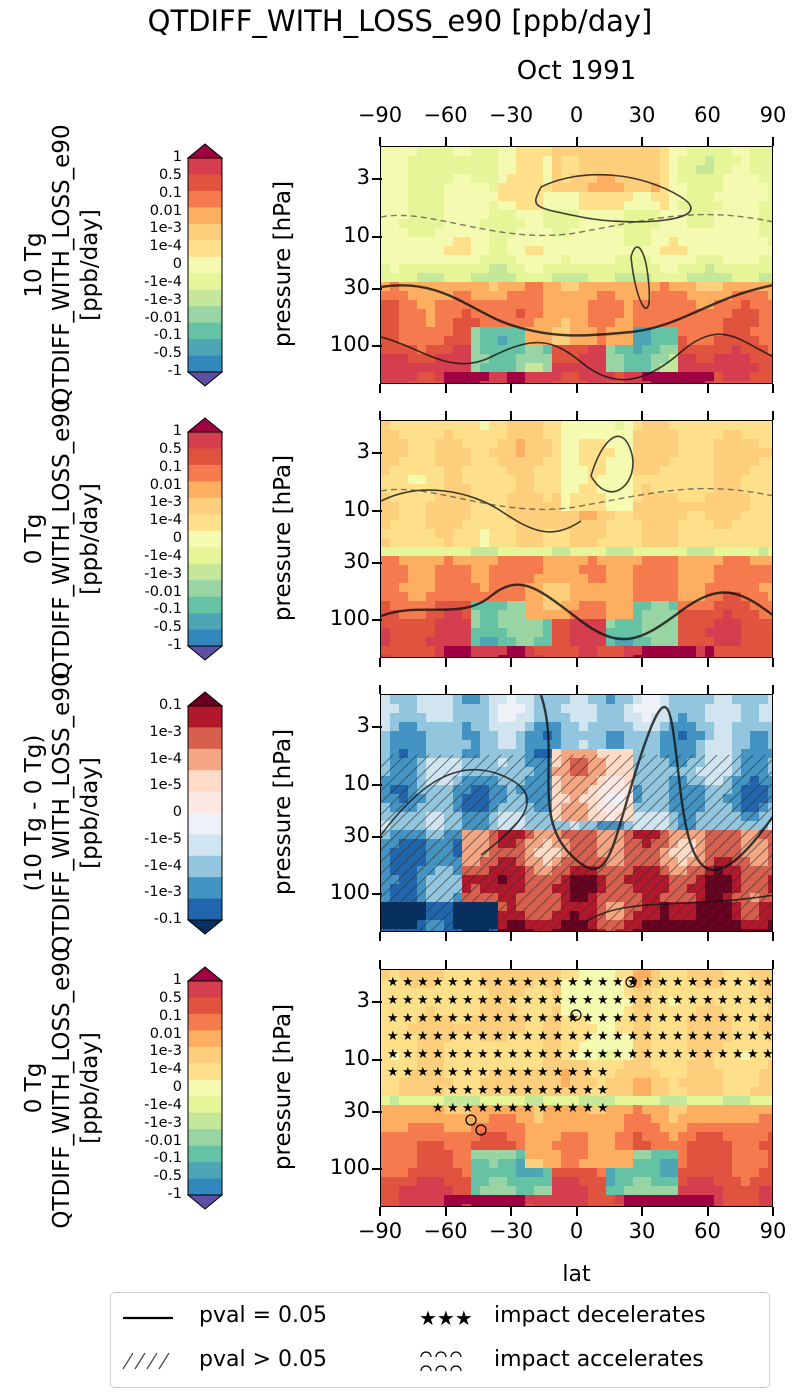 This screenshot has width=800, height=1400. I want to click on panel-2-colorbar-tick-7: -1e-4, so click(163, 555).